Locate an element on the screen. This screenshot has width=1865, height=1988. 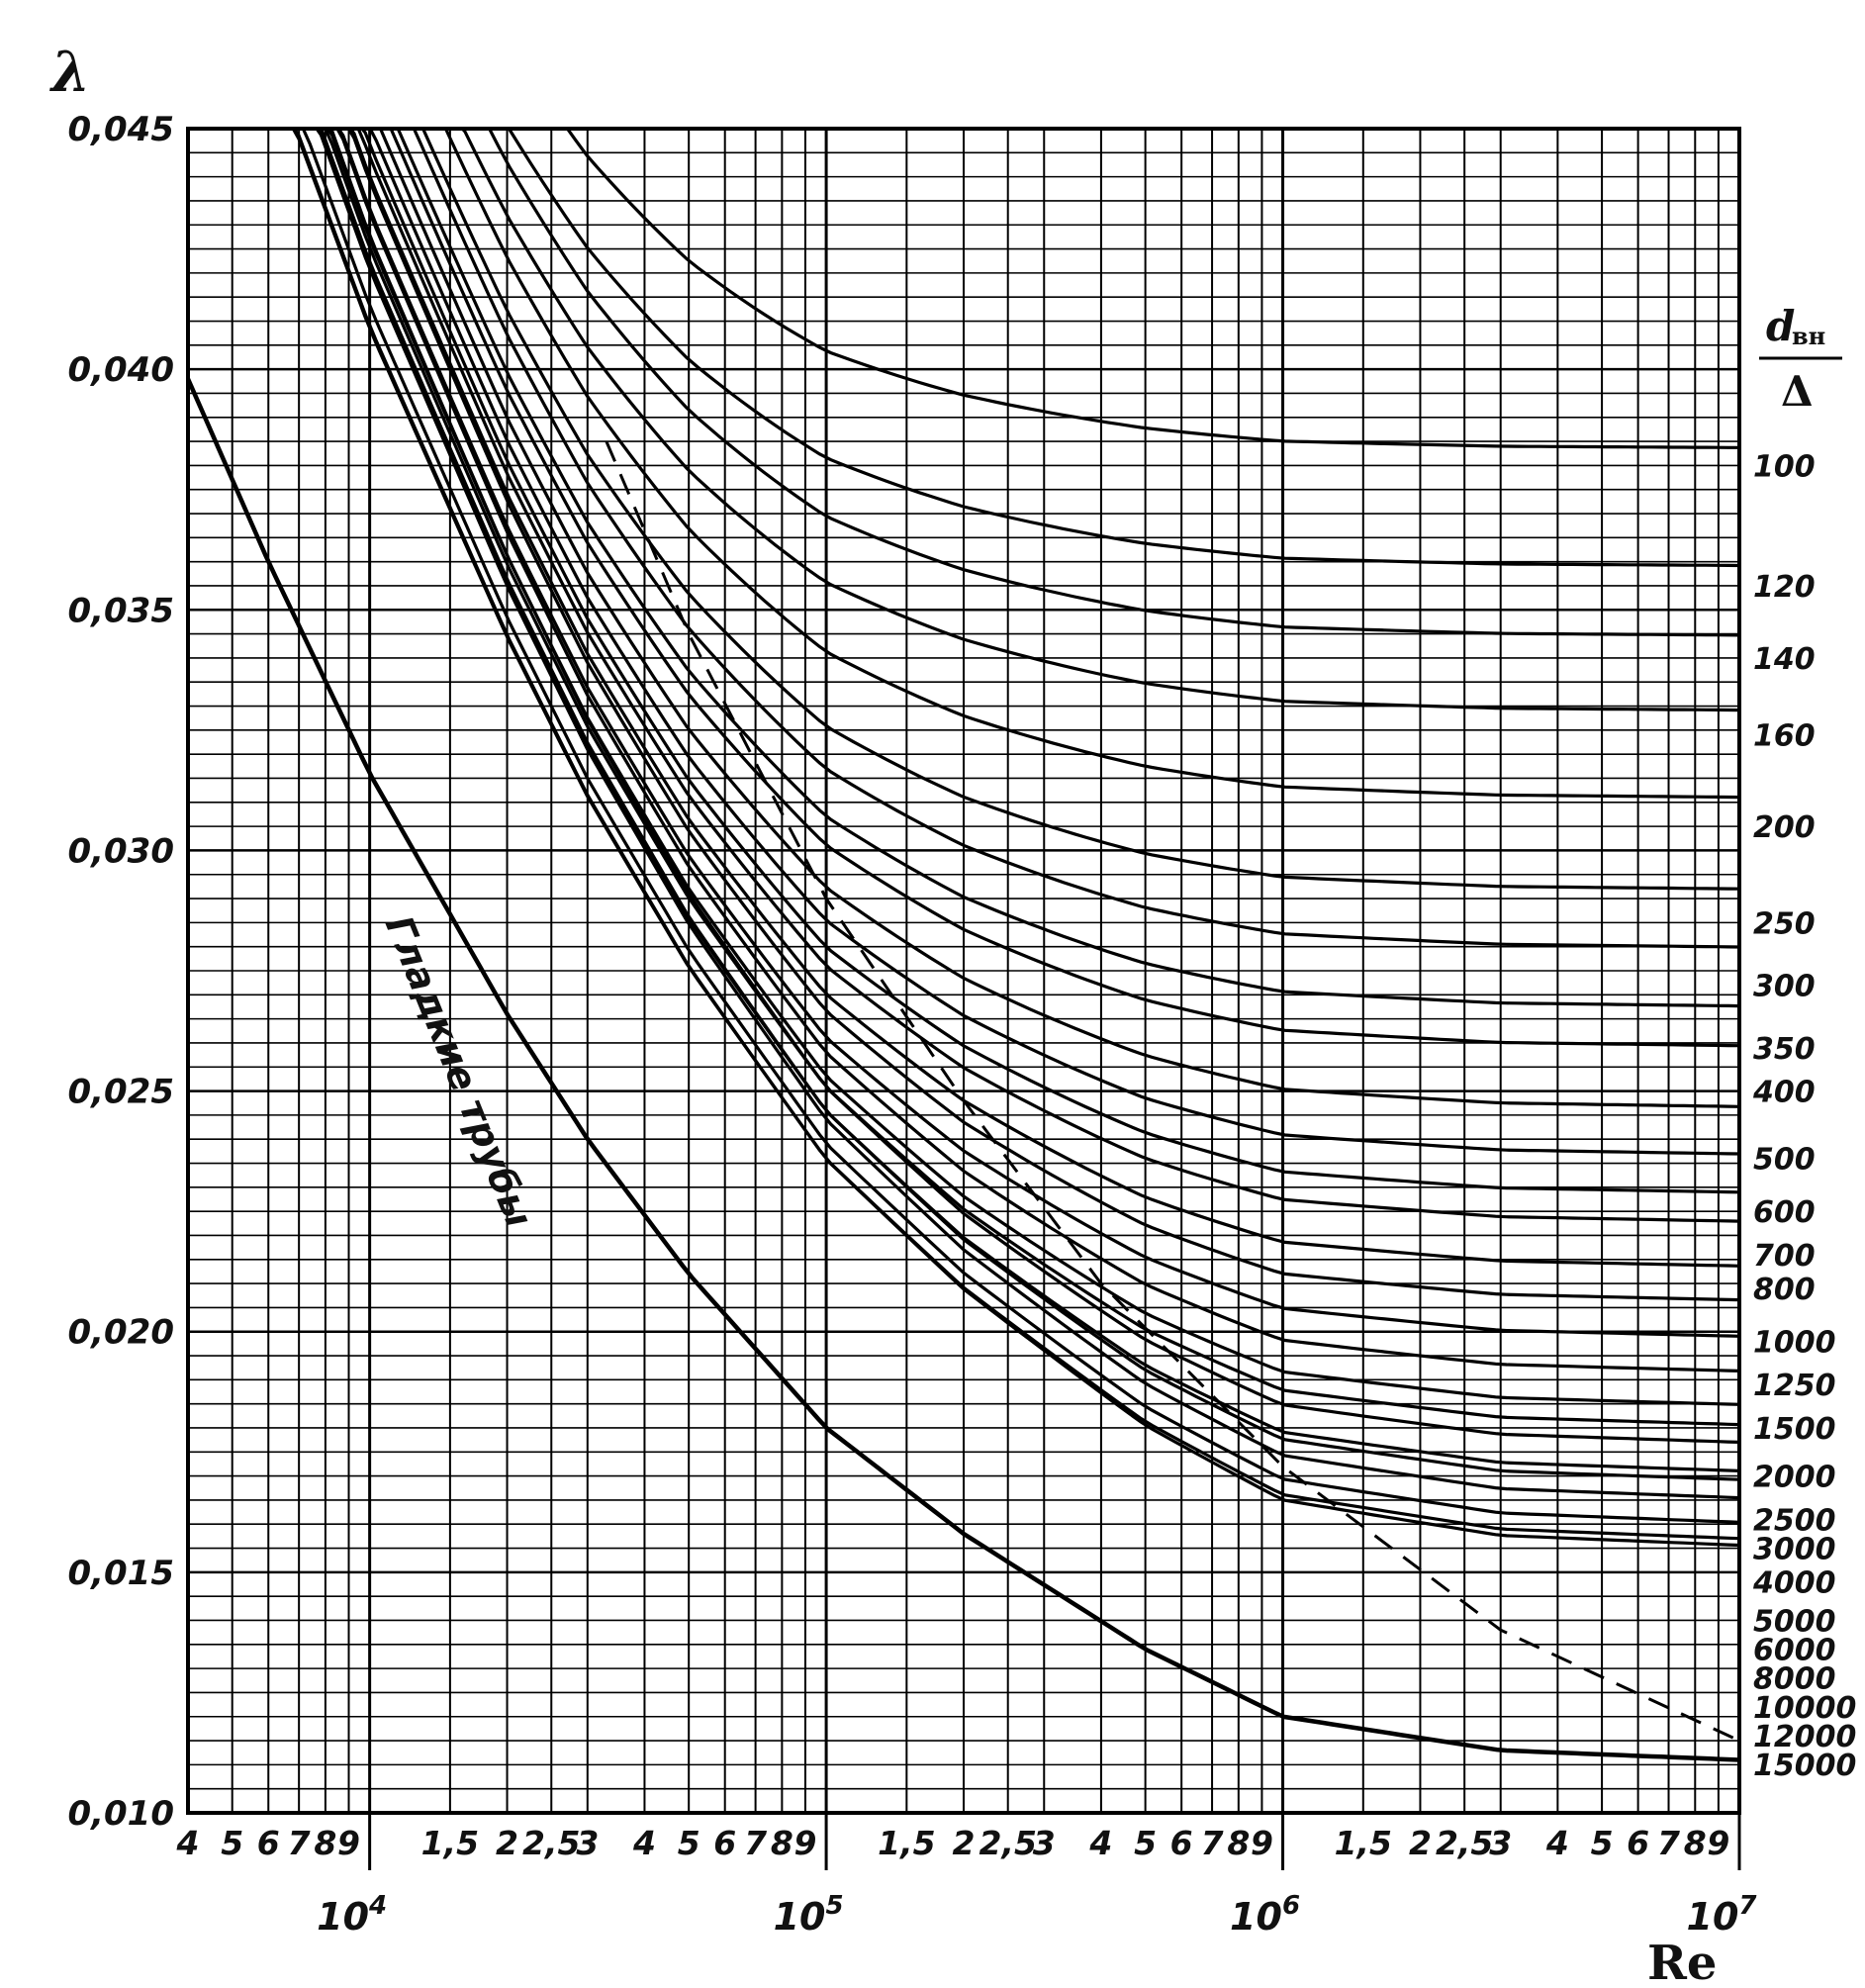
roughness-label: 600 is located at coordinates (1785, 1212).